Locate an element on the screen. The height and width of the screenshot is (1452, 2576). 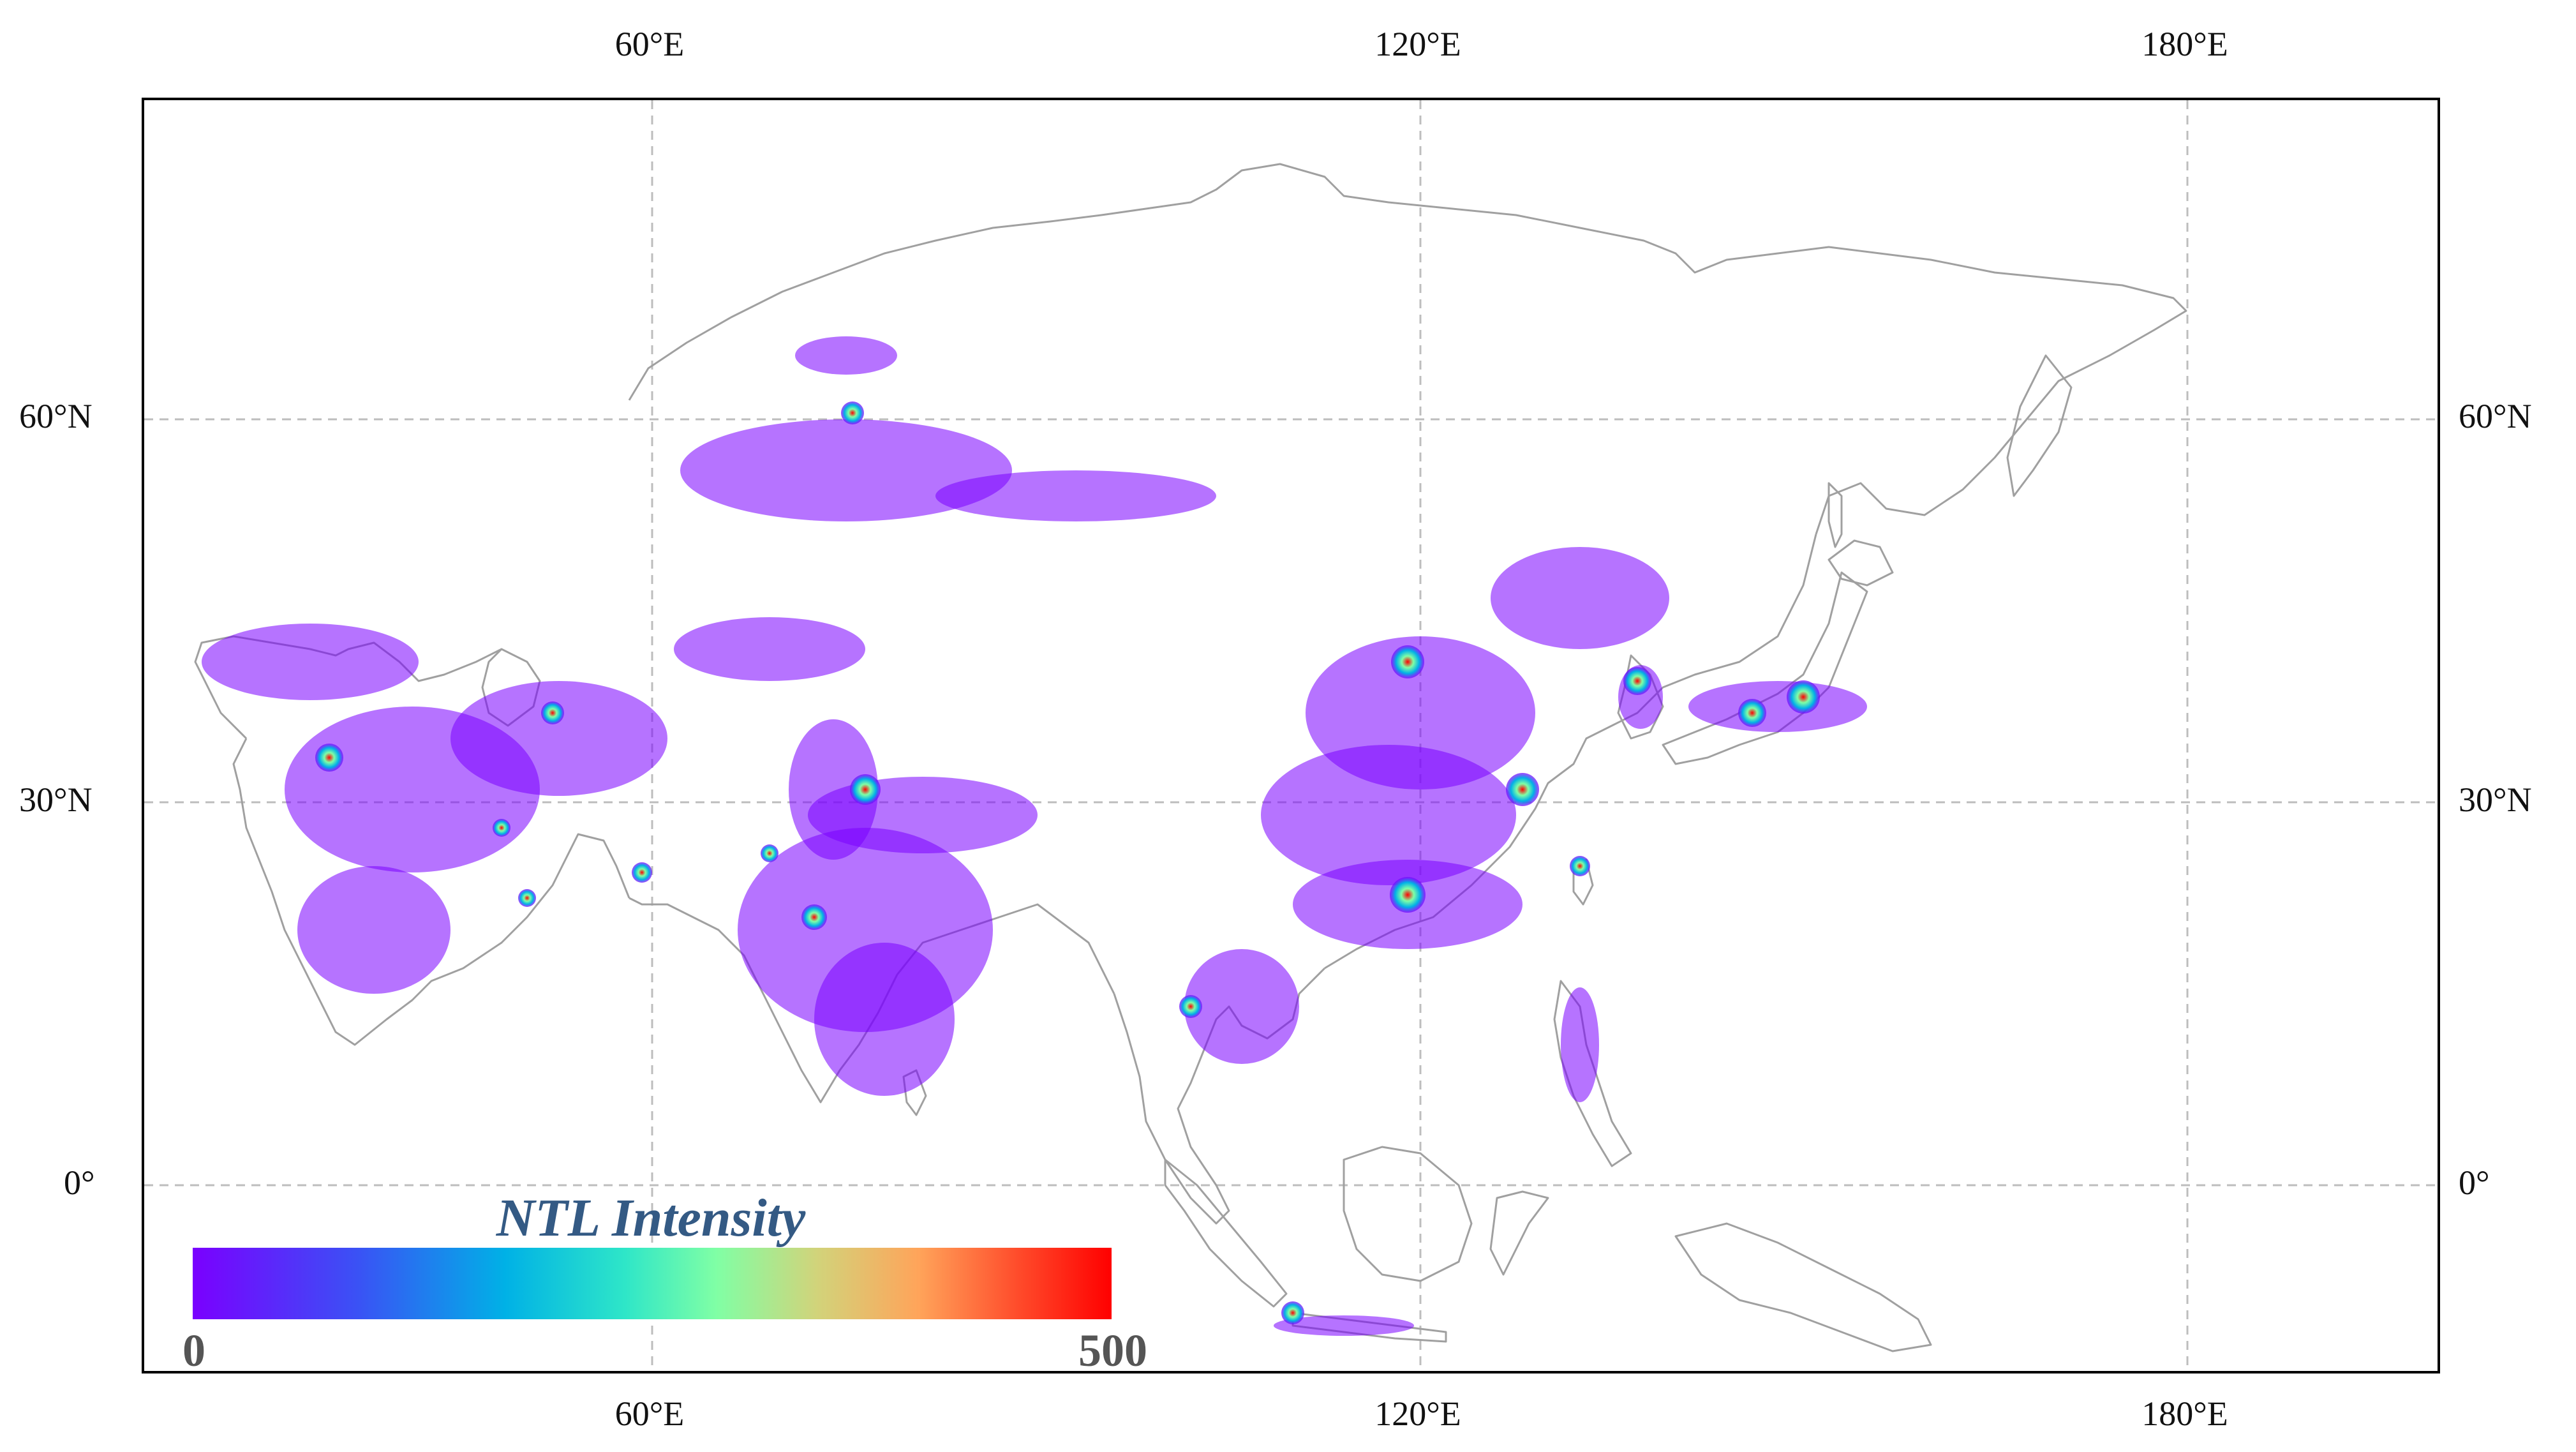
legend-colorbar is located at coordinates (652, 1283).